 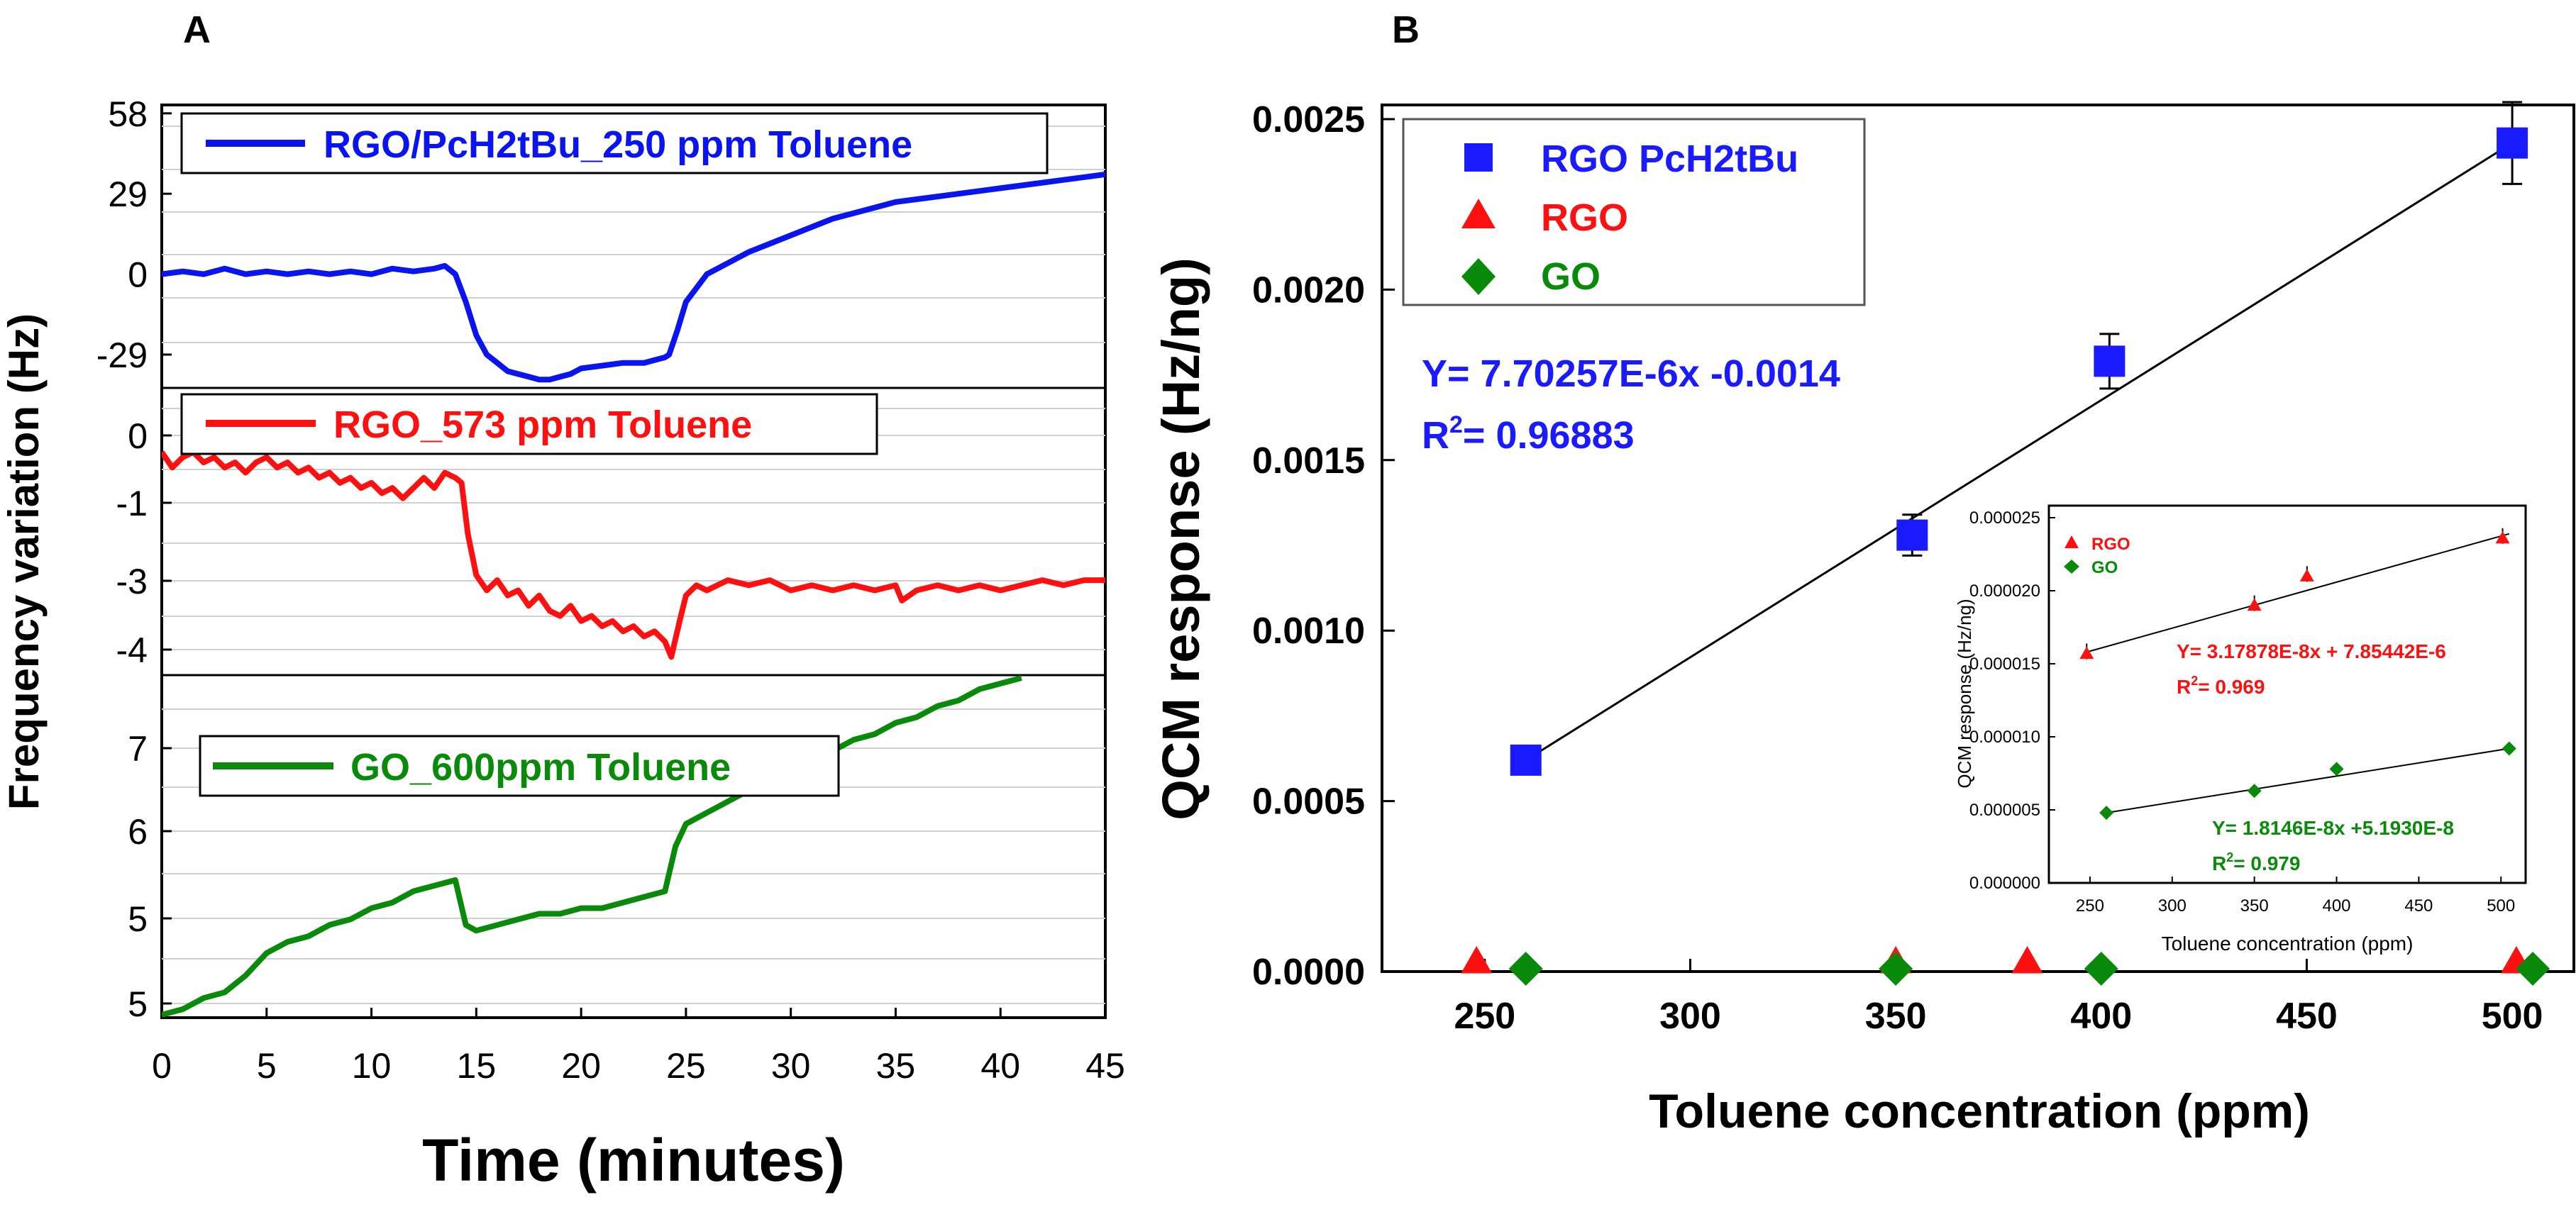 What do you see at coordinates (2004, 738) in the screenshot?
I see `inset-y-tick-label: 0.000010` at bounding box center [2004, 738].